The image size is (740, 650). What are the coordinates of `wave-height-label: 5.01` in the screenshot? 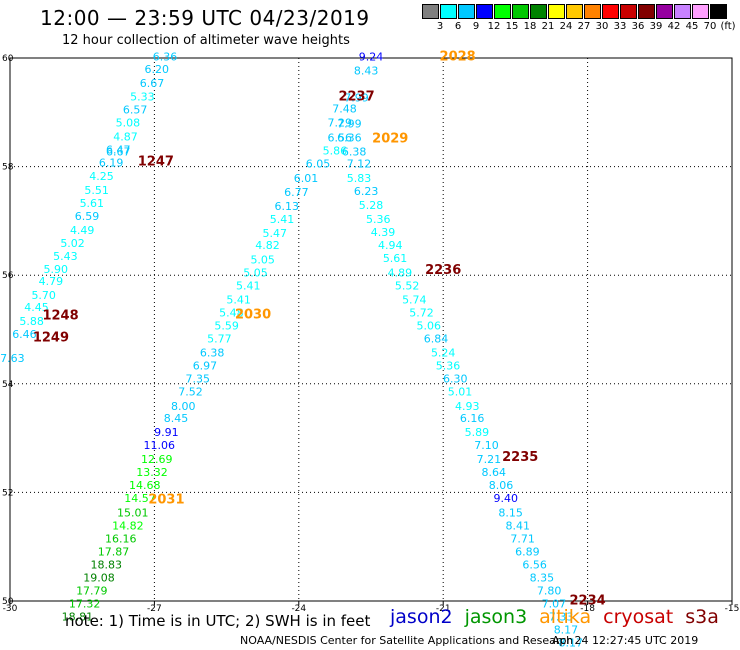 It's located at (460, 392).